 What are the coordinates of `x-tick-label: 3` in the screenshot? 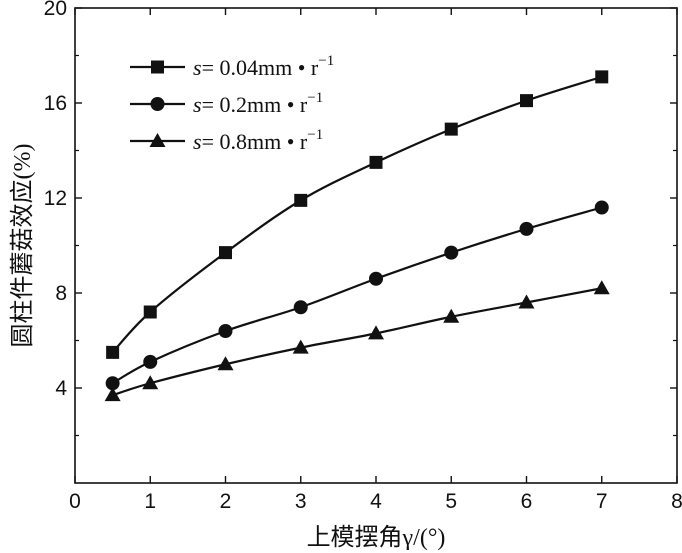 It's located at (301, 501).